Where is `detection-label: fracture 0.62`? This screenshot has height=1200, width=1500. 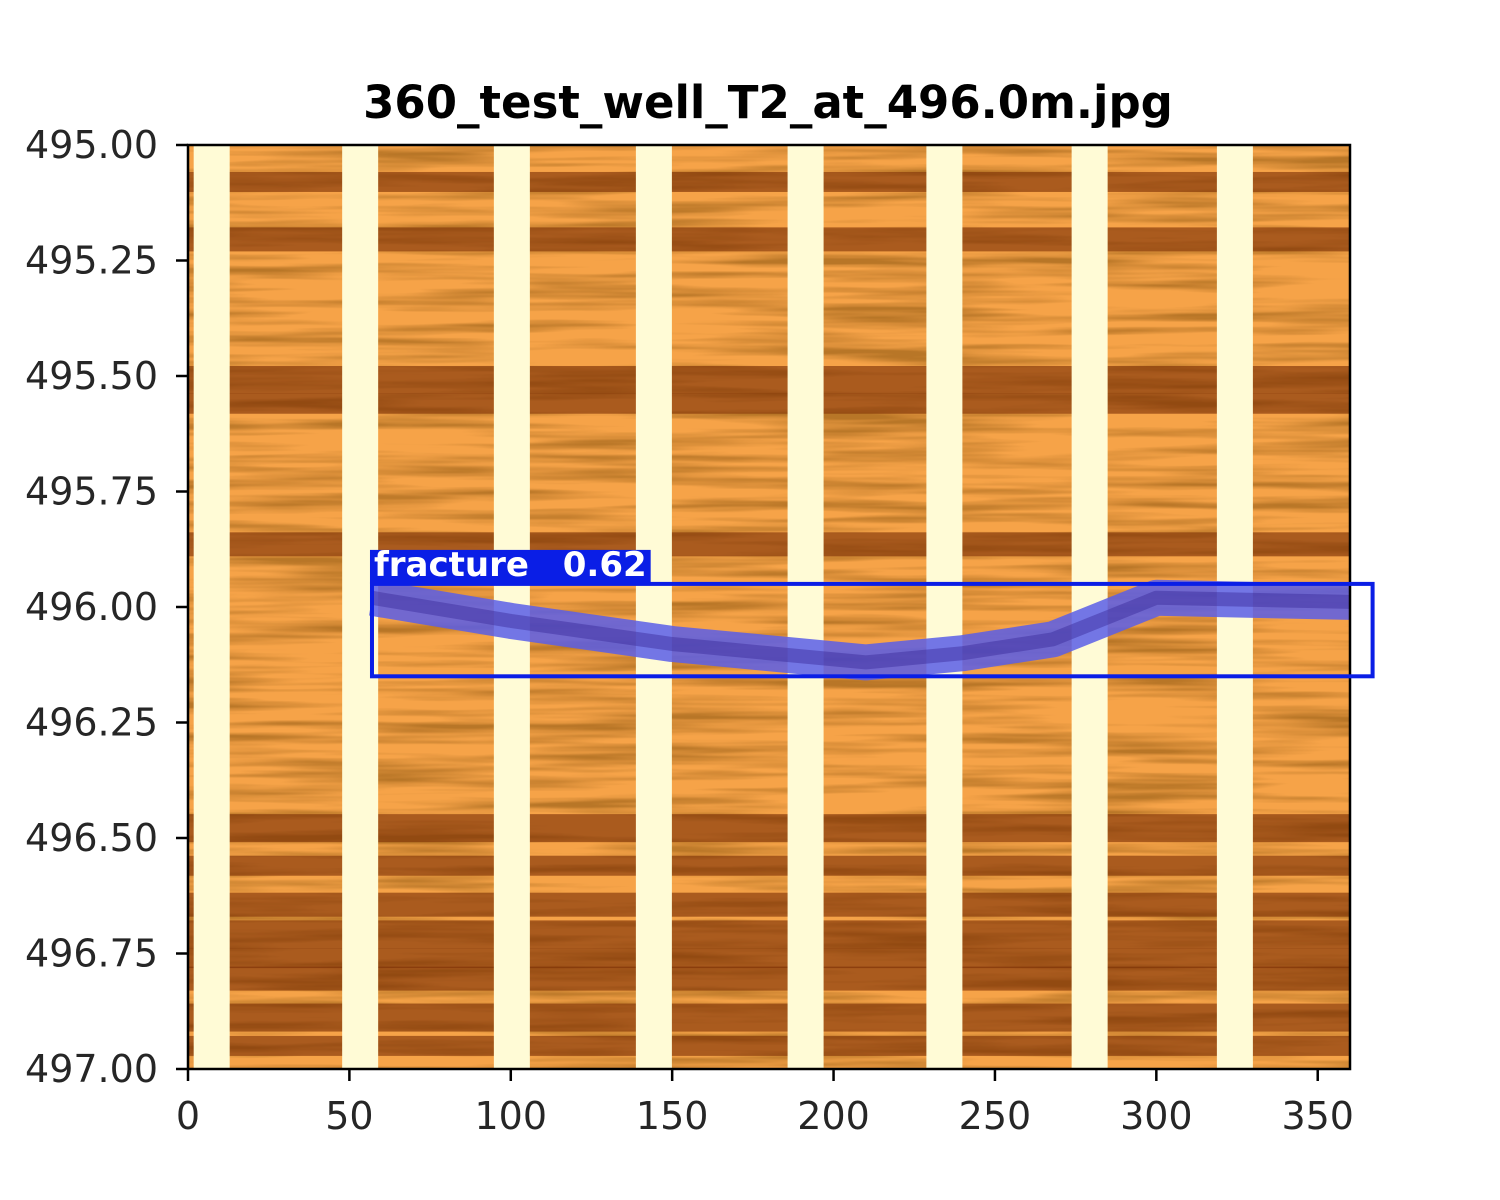
detection-label: fracture 0.62 is located at coordinates (510, 565).